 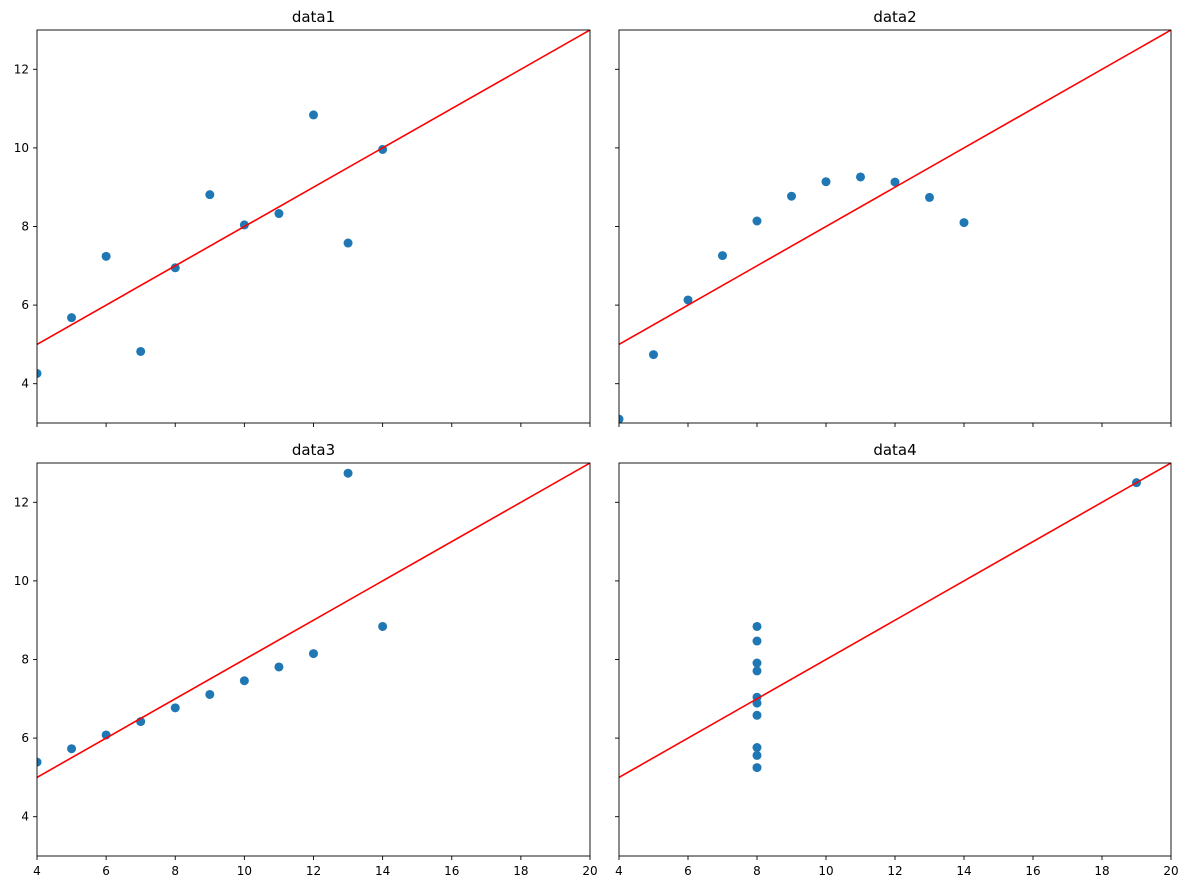 What do you see at coordinates (894, 450) in the screenshot?
I see `subplot-title: data4` at bounding box center [894, 450].